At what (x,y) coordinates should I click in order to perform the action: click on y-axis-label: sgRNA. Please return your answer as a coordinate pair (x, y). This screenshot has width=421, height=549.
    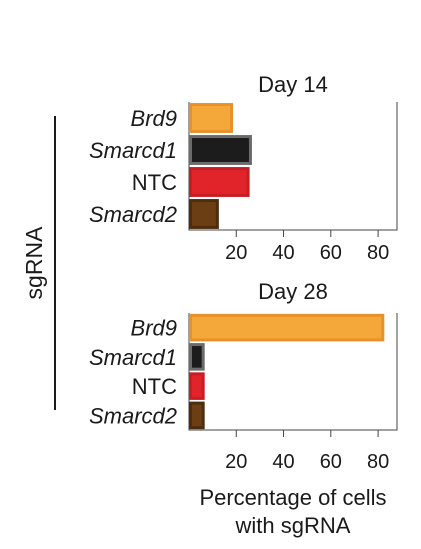
    Looking at the image, I should click on (34, 263).